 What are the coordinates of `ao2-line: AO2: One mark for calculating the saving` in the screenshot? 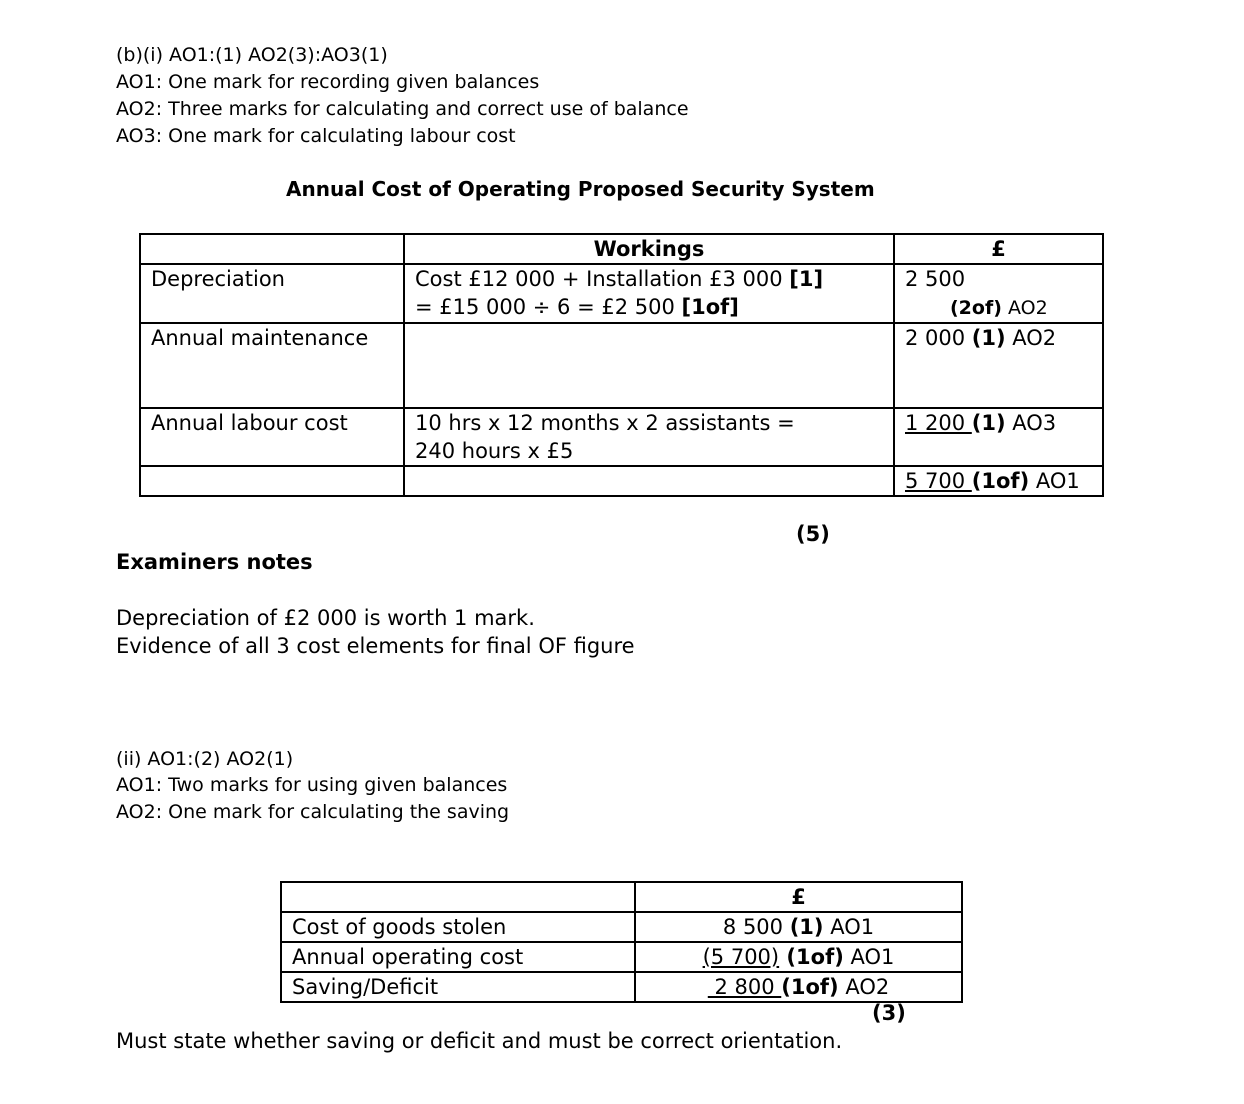 It's located at (313, 812).